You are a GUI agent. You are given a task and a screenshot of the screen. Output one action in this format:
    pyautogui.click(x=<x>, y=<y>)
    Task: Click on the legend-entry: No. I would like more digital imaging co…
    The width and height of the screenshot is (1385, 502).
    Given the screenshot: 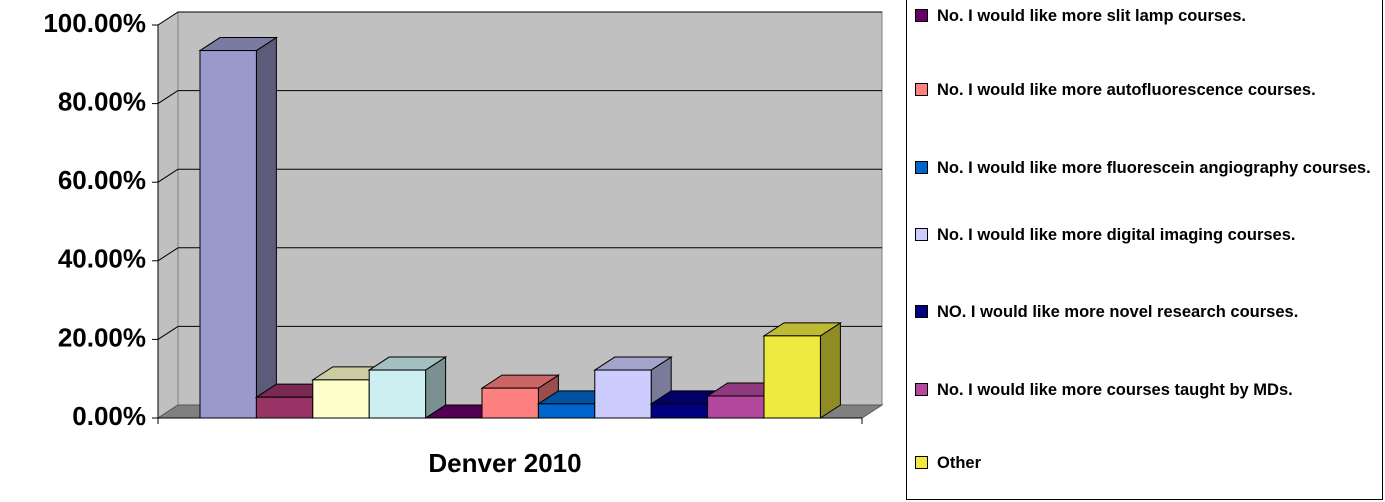 What is the action you would take?
    pyautogui.click(x=1145, y=235)
    